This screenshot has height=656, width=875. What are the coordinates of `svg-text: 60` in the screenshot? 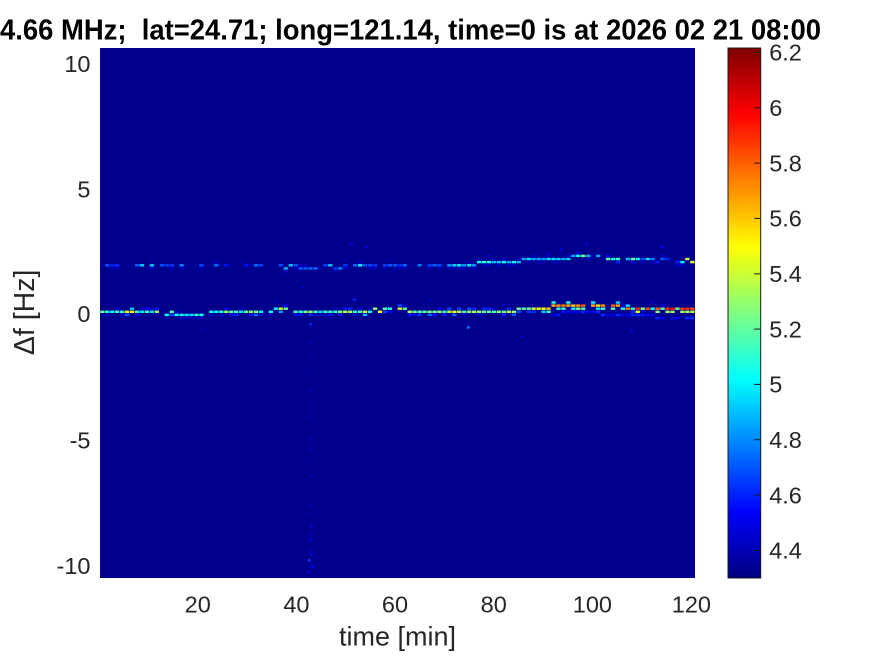 It's located at (395, 604).